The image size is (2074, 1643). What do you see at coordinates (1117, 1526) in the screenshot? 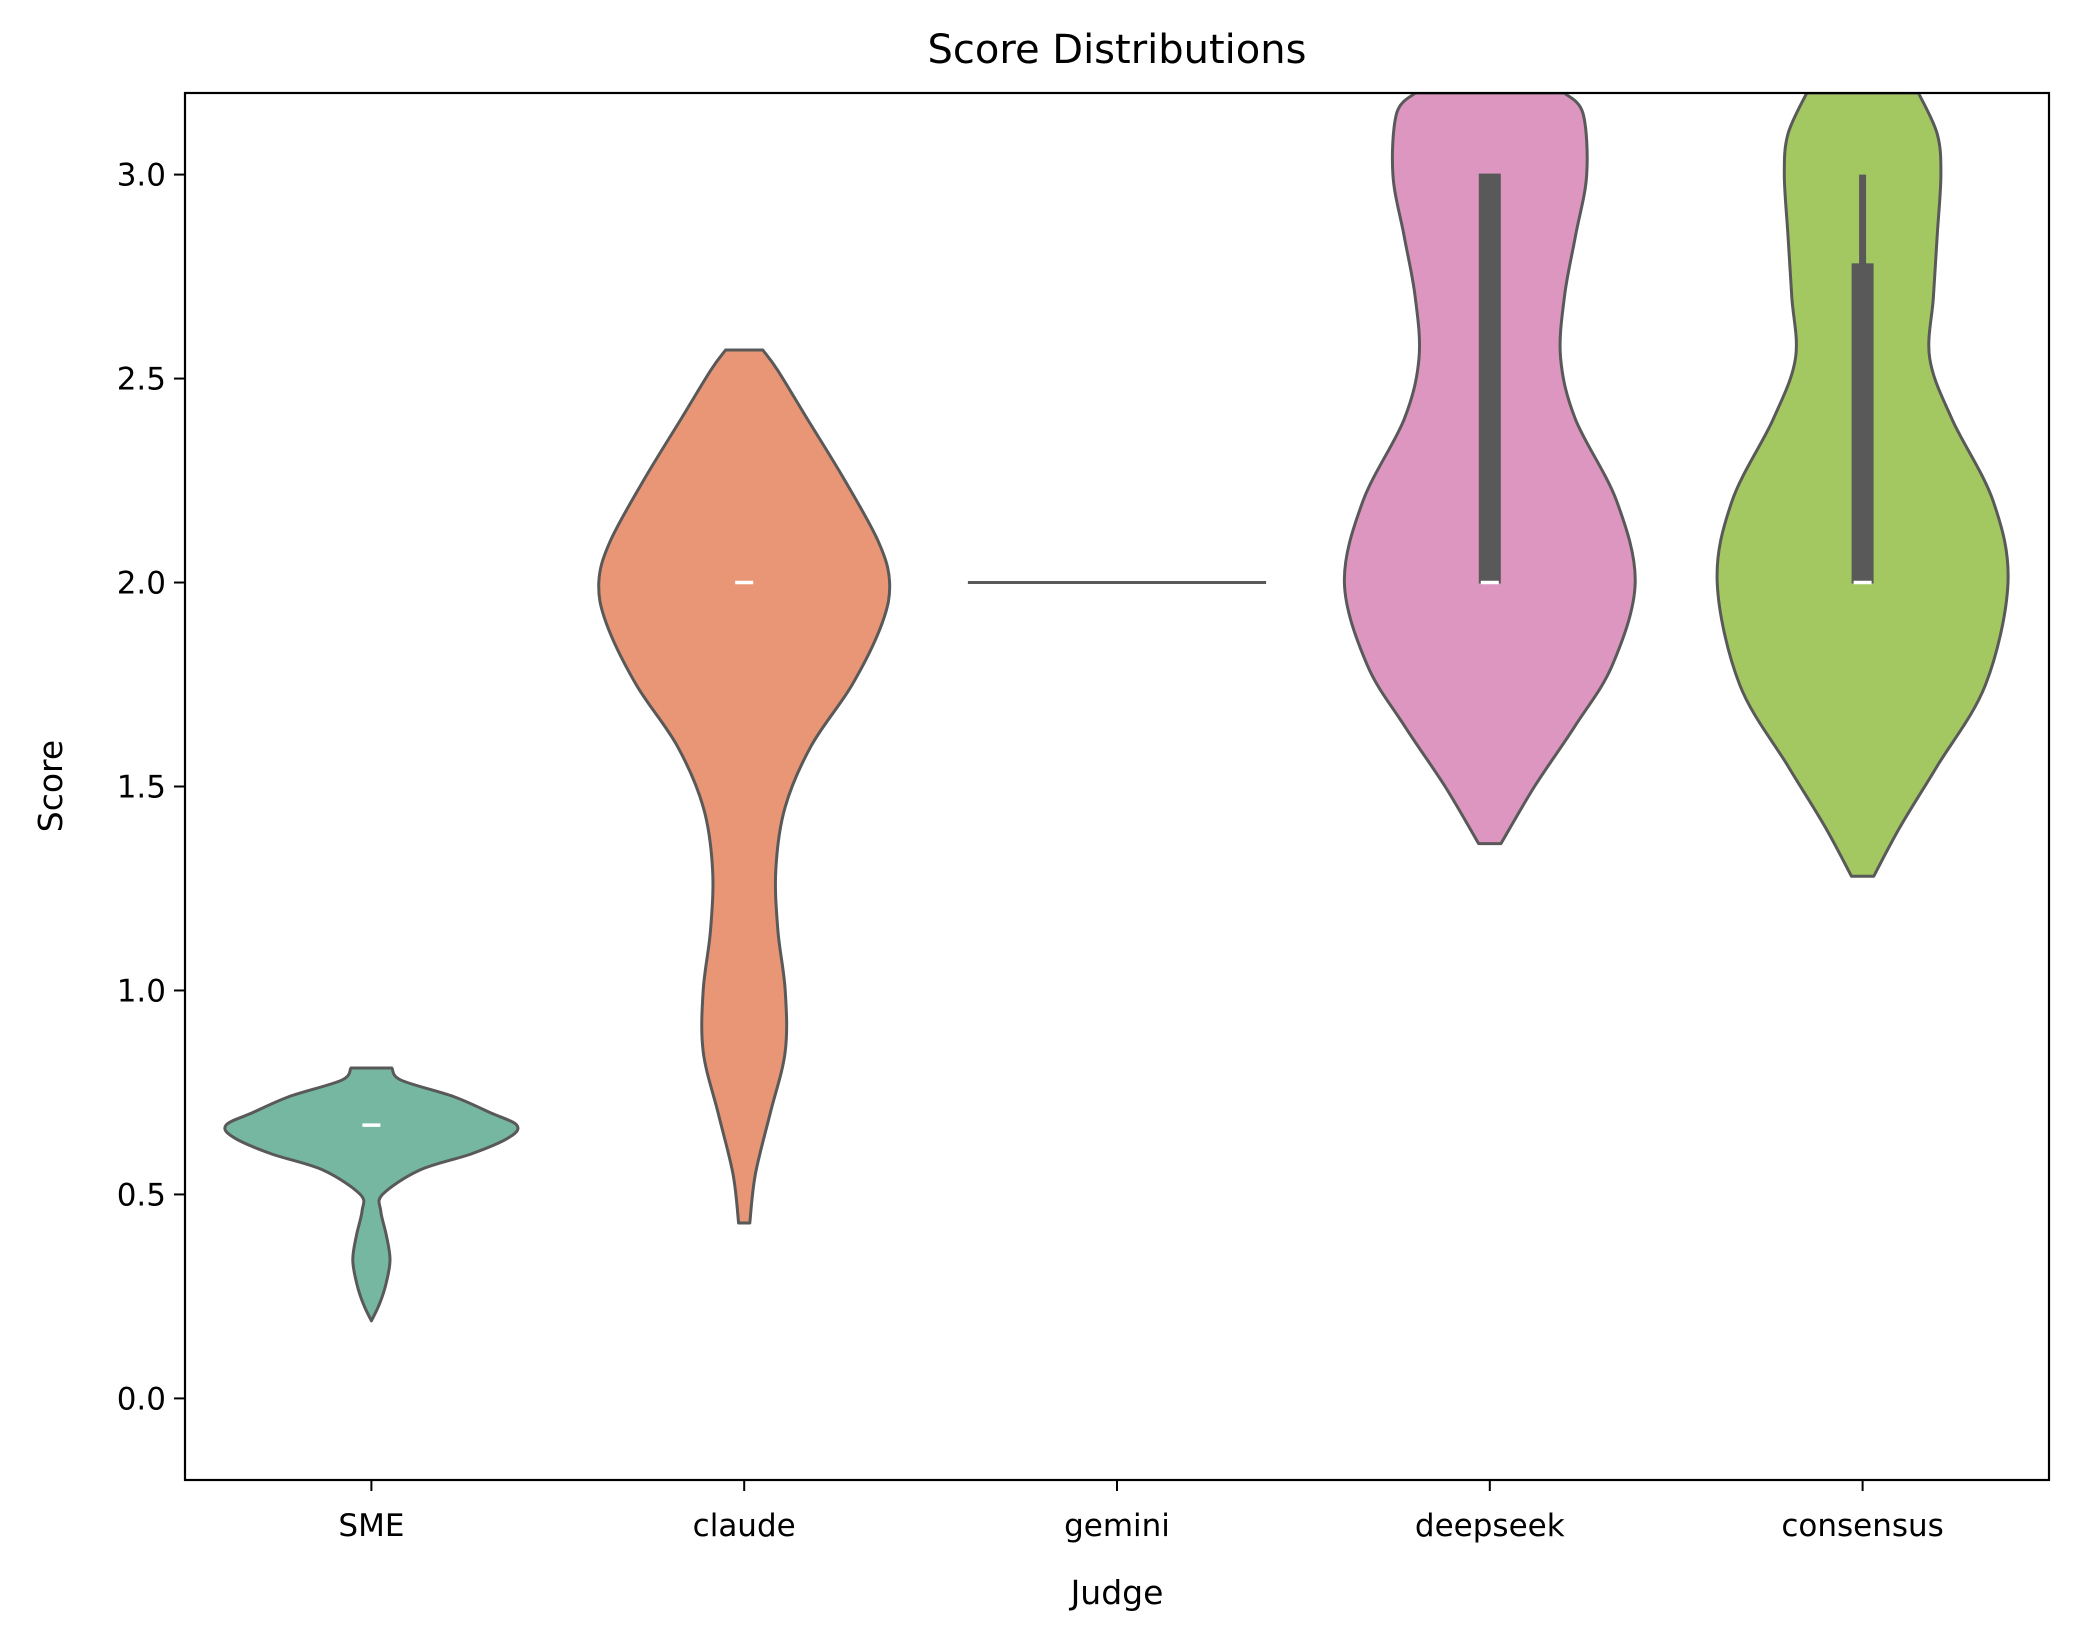
I see `x-tick-label: gemini` at bounding box center [1117, 1526].